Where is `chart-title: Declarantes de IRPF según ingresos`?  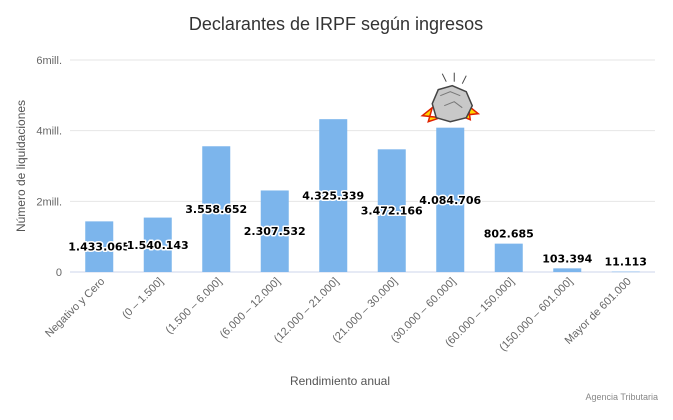
chart-title: Declarantes de IRPF según ingresos is located at coordinates (336, 24).